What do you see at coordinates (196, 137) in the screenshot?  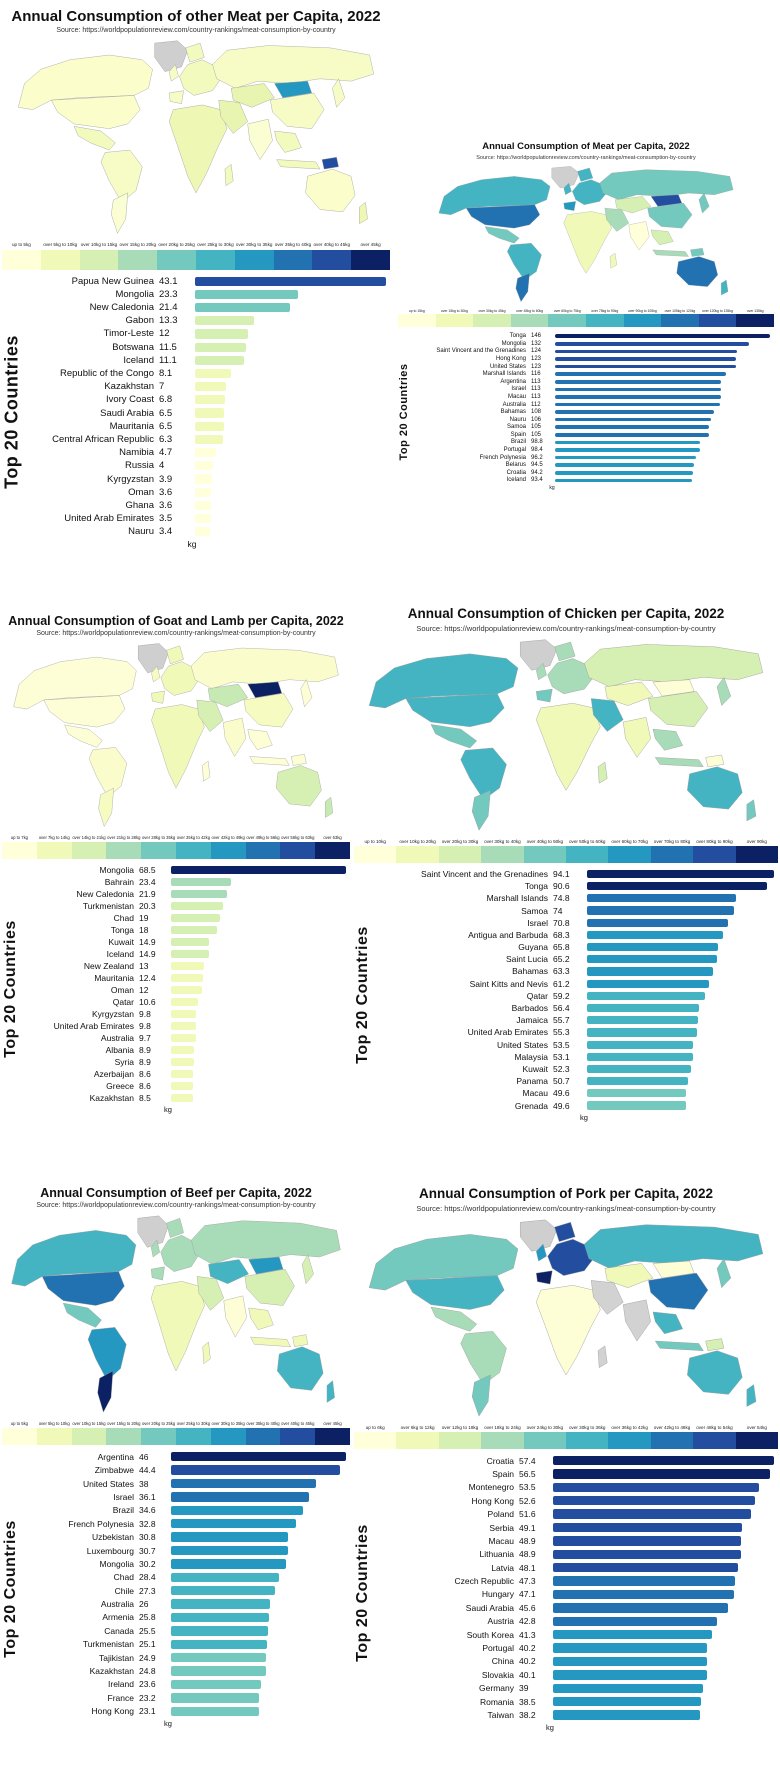 I see `world-map-svg` at bounding box center [196, 137].